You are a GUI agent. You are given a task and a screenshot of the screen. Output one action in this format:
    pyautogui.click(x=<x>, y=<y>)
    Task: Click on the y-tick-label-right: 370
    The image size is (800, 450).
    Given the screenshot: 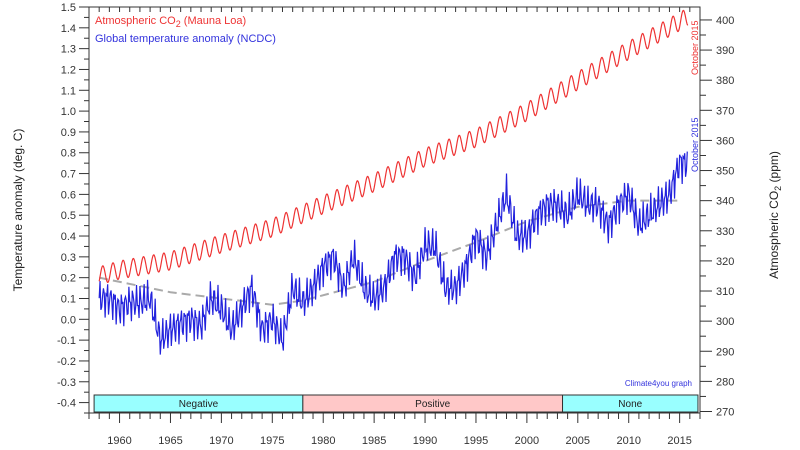 What is the action you would take?
    pyautogui.click(x=725, y=111)
    